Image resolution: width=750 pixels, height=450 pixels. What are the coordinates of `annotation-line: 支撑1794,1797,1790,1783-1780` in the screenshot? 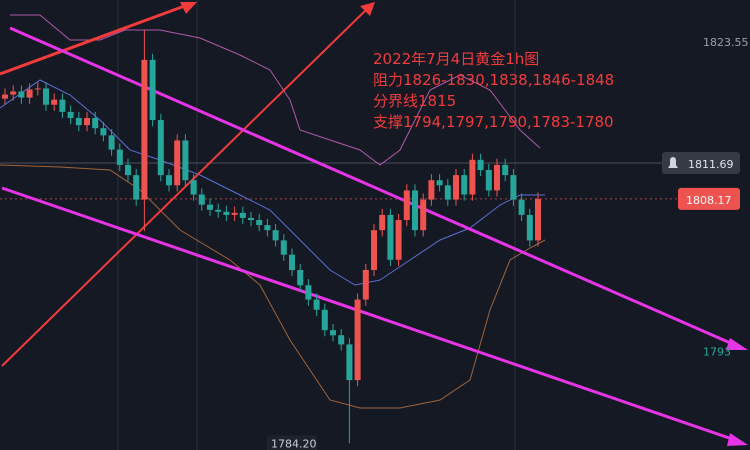 It's located at (493, 122).